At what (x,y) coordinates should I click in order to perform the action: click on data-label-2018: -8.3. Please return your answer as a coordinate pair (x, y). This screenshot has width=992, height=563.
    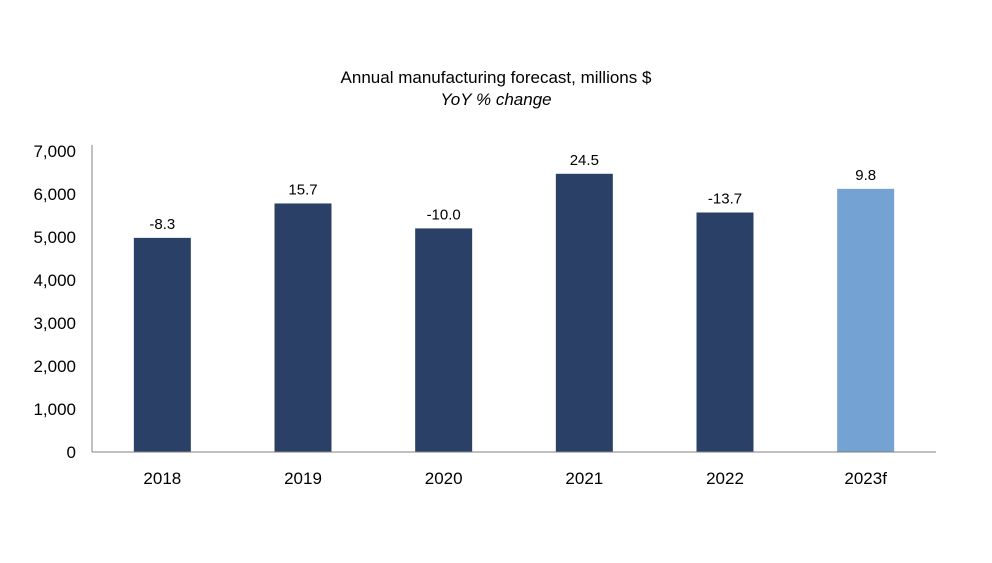
    Looking at the image, I should click on (162, 224).